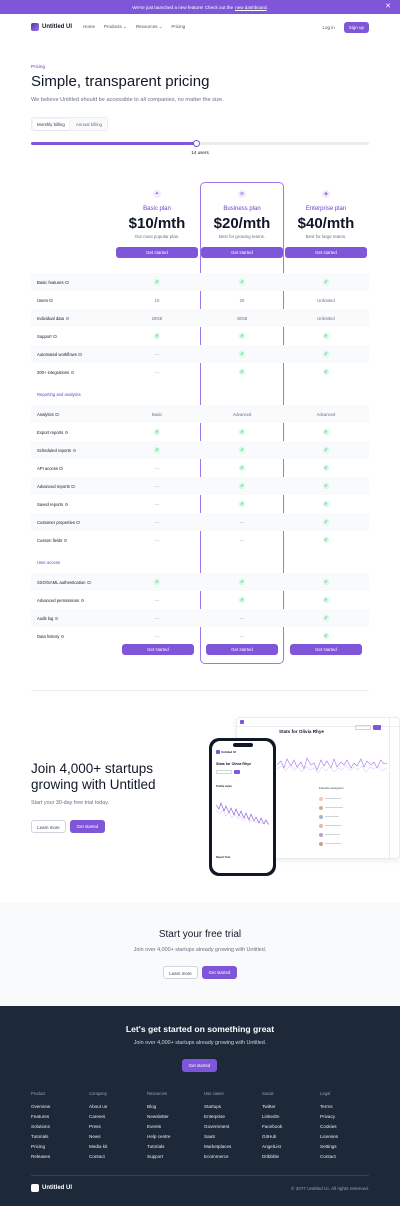  Describe the element at coordinates (70, 803) in the screenshot. I see `join-subtitle: Start your 30-day free trial today.` at that location.